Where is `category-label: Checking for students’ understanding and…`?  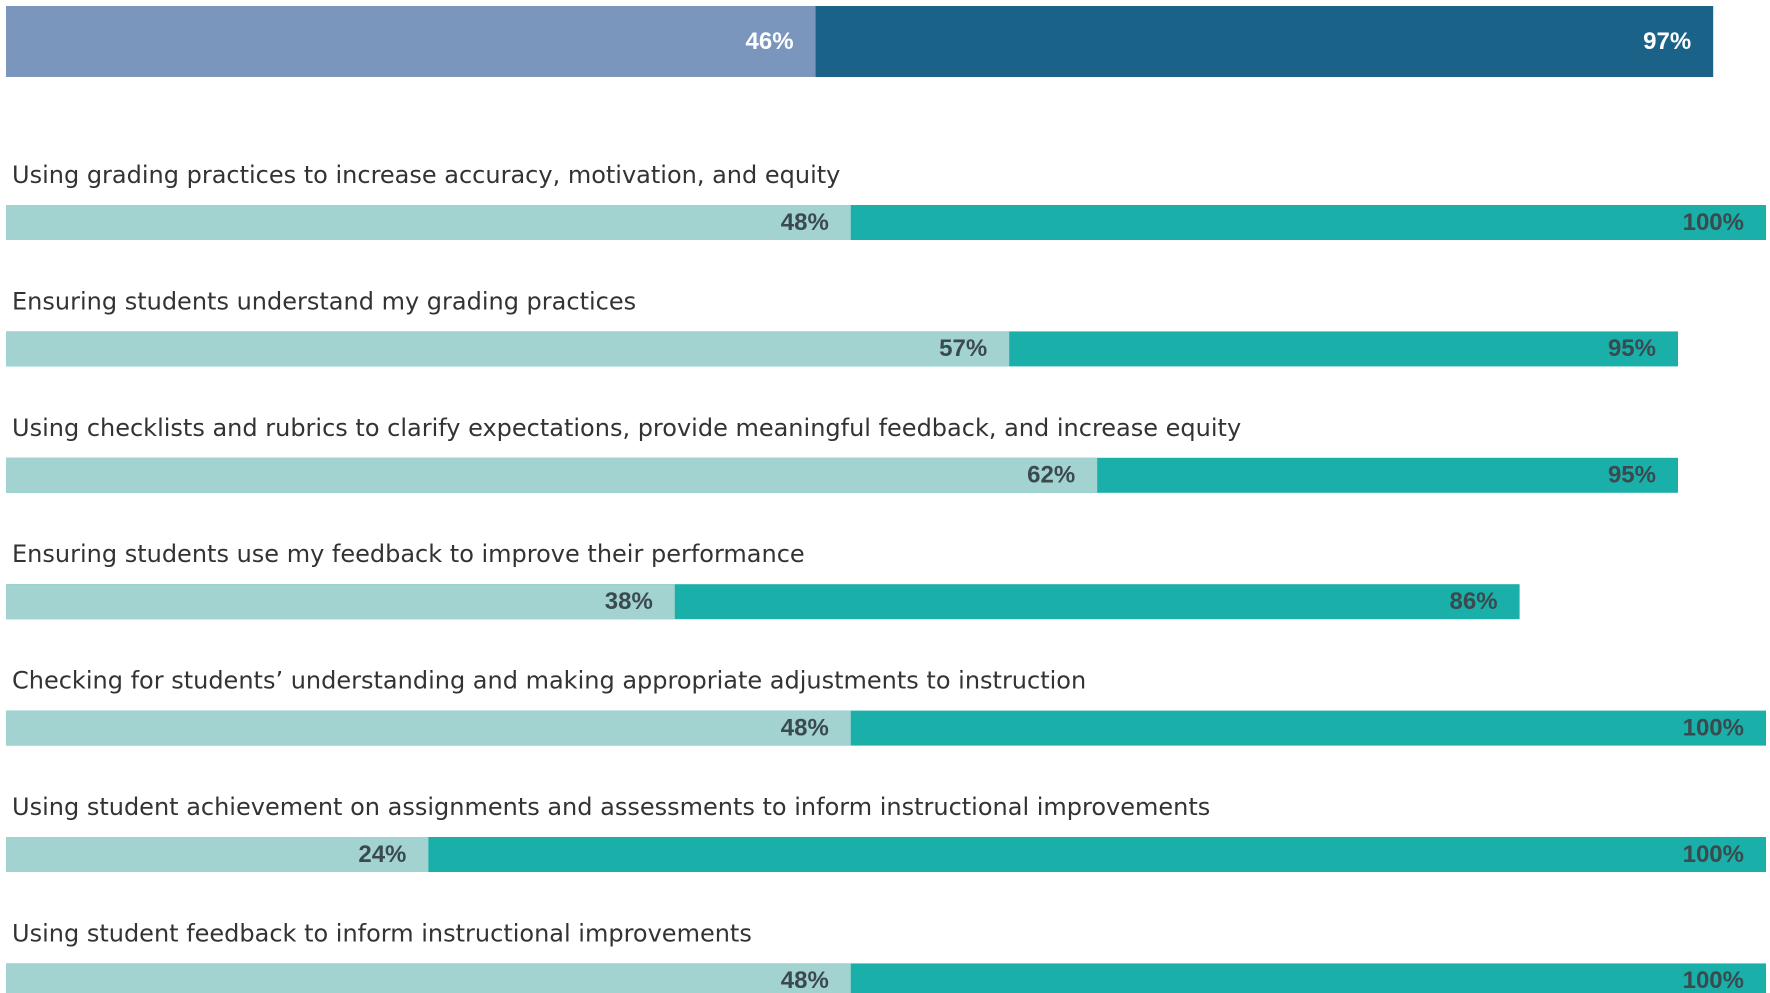
category-label: Checking for students’ understanding and… is located at coordinates (549, 681).